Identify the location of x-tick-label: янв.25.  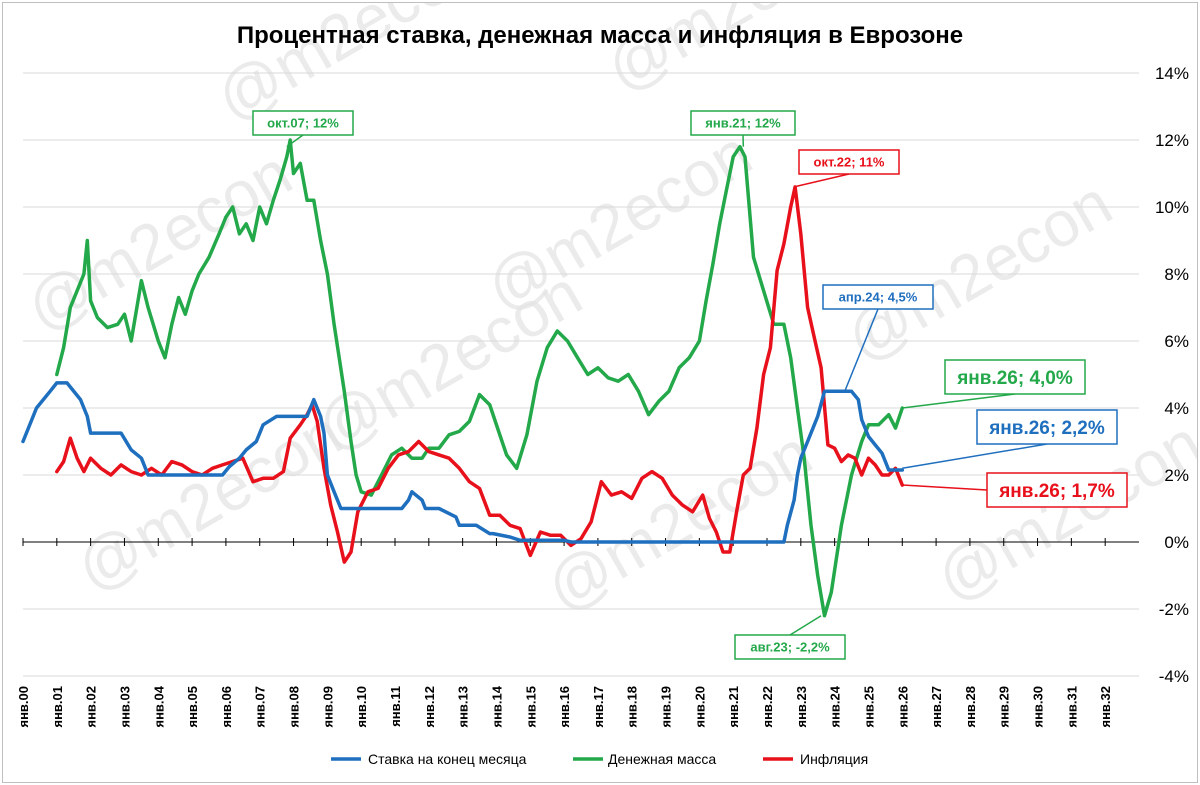
(868, 707).